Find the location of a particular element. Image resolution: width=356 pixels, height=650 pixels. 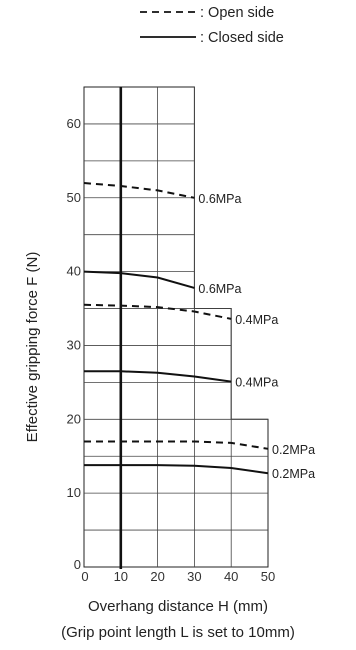

y-tick-label: 30 is located at coordinates (74, 344).